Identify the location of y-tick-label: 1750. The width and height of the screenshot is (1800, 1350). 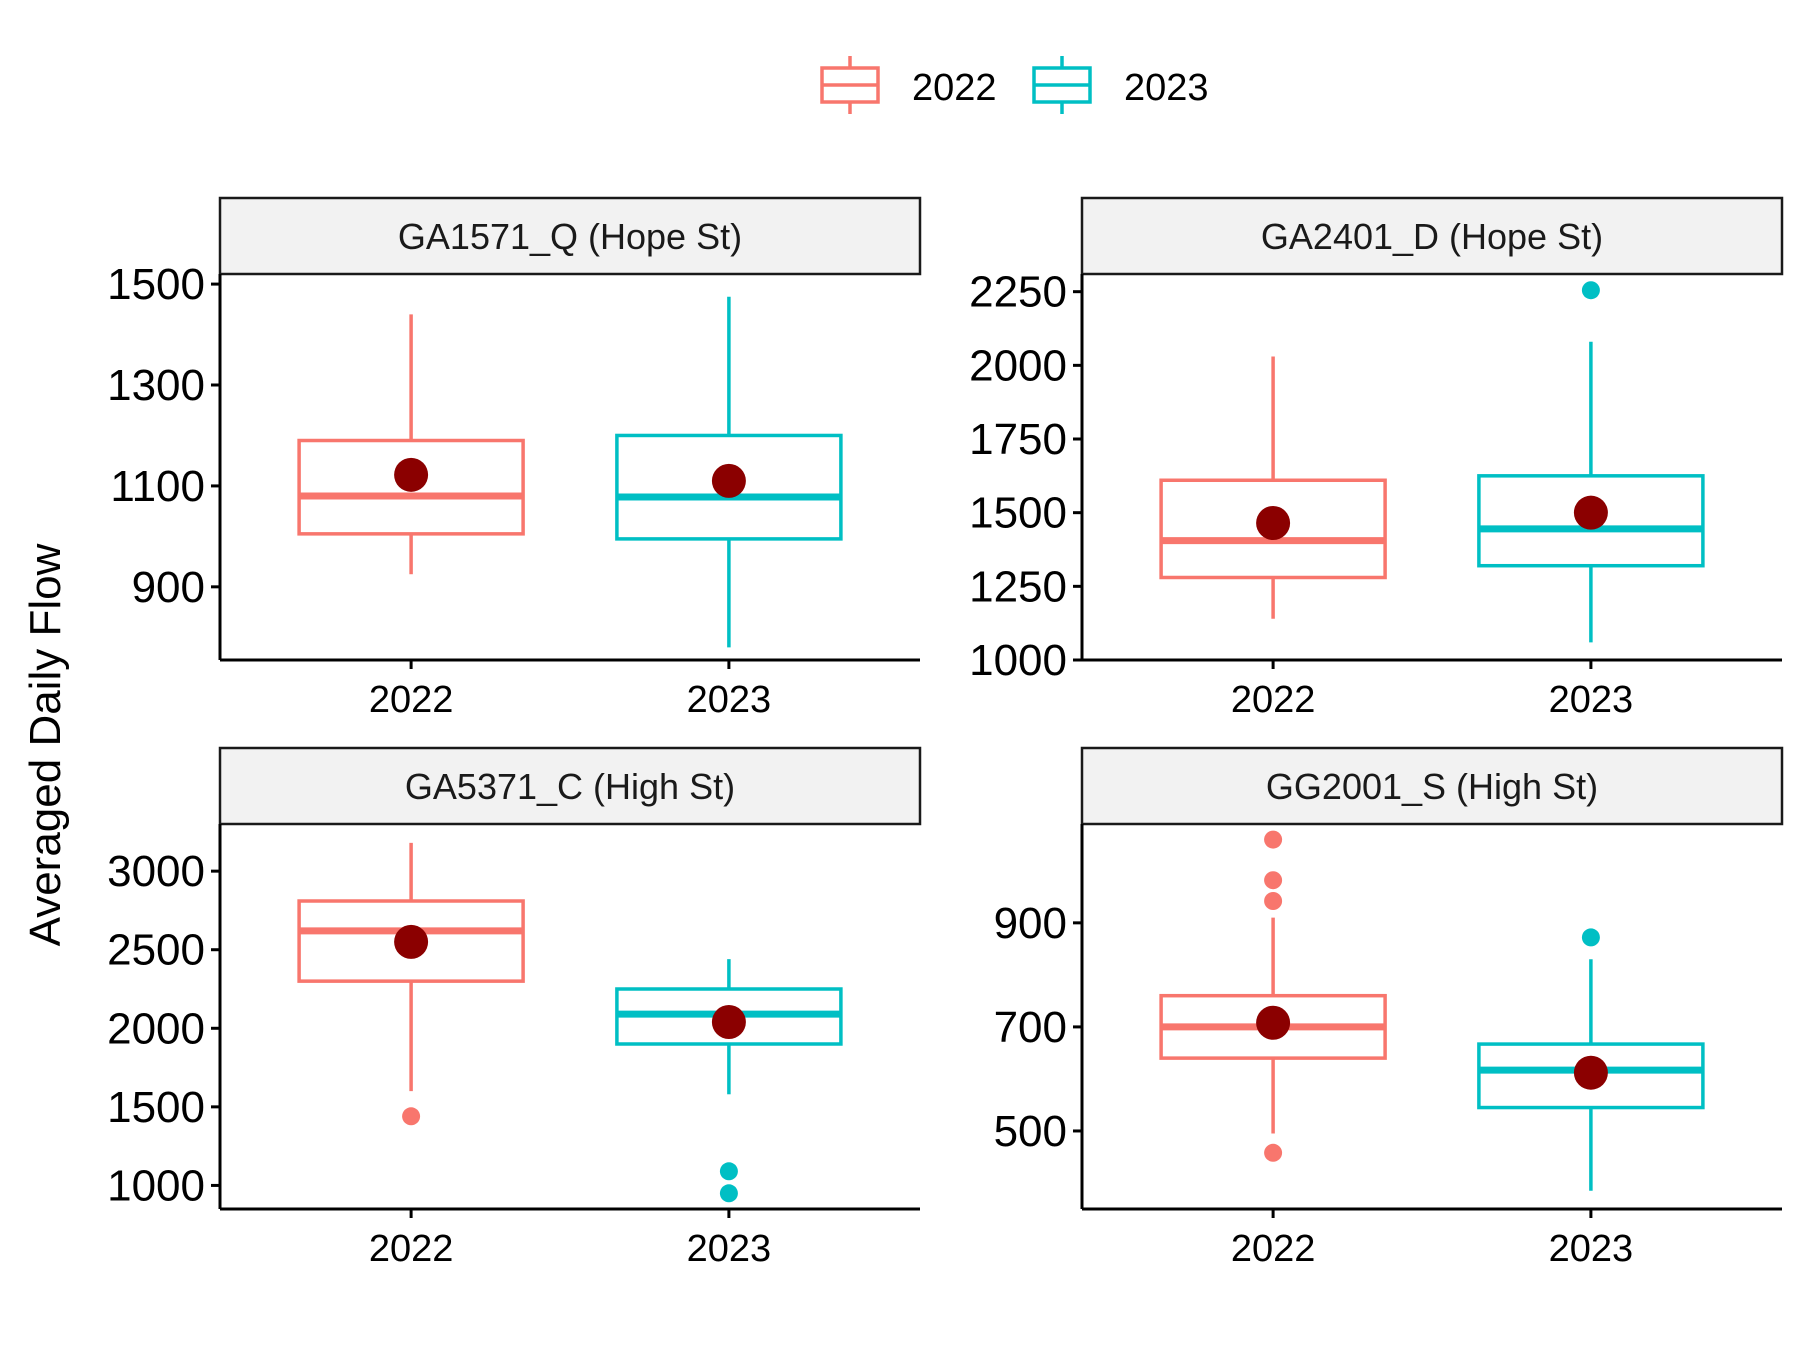
(1018, 439).